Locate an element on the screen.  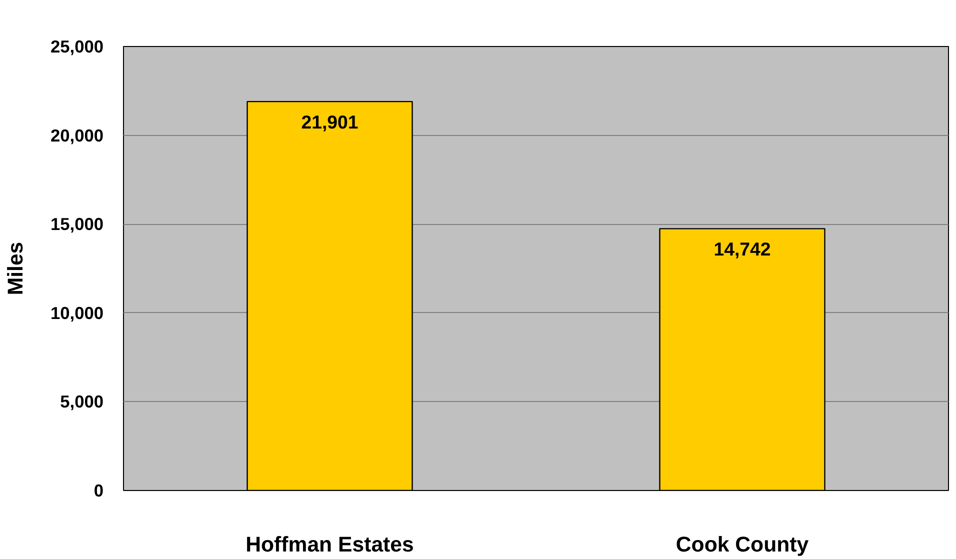
y-tick-label: 20,000 is located at coordinates (77, 135).